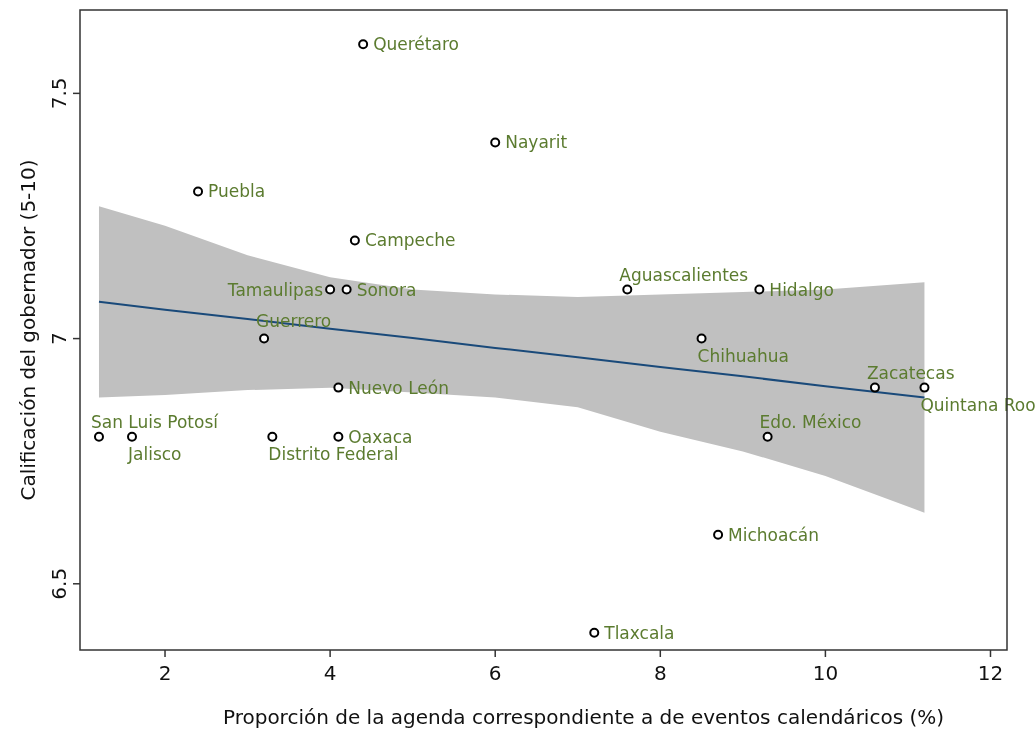 The height and width of the screenshot is (745, 1036). Describe the element at coordinates (330, 673) in the screenshot. I see `x-tick-label: 4` at that location.